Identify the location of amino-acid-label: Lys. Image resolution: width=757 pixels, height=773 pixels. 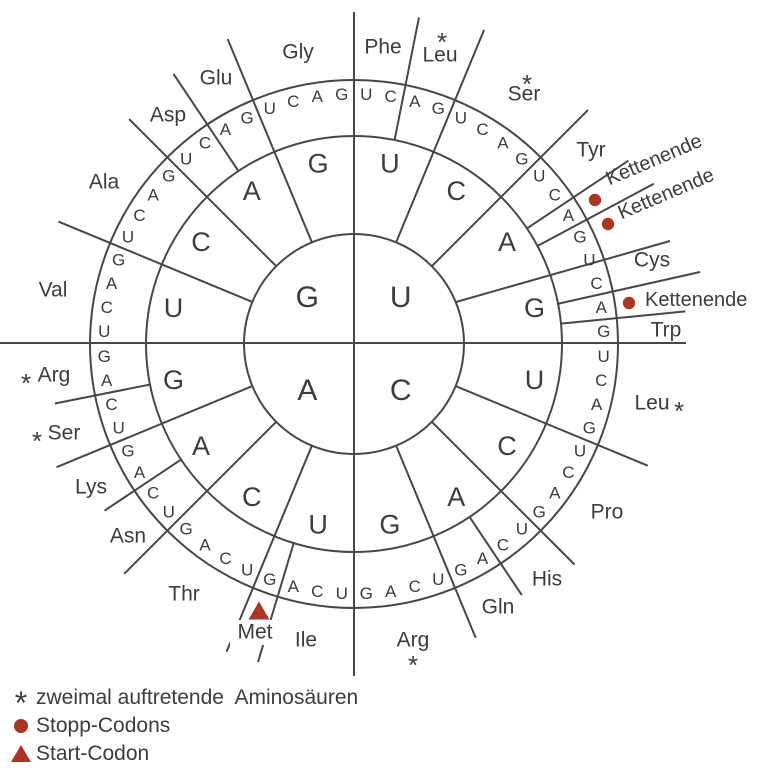
(91, 487).